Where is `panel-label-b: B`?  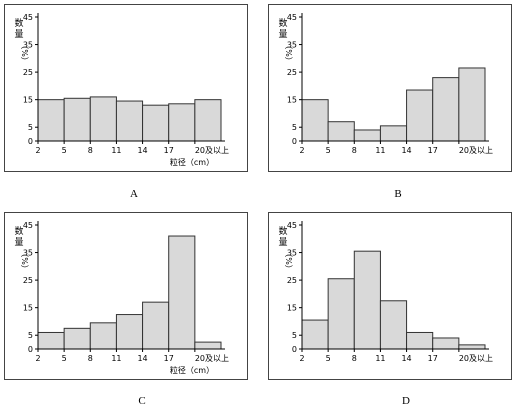 panel-label-b: B is located at coordinates (398, 194).